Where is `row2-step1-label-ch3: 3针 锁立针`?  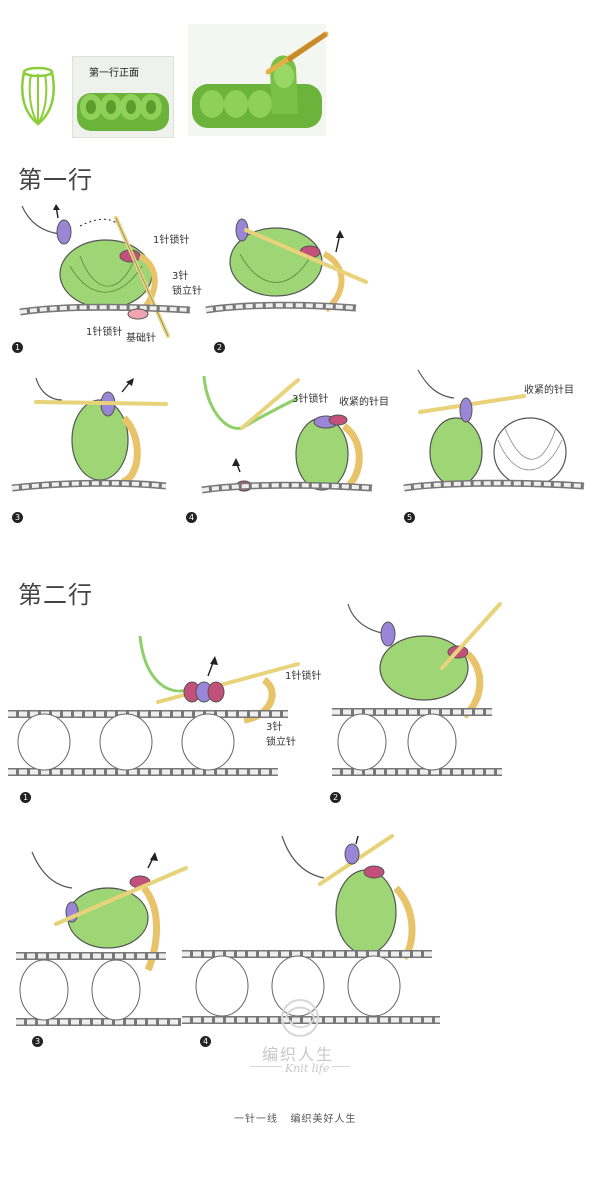
row2-step1-label-ch3: 3针 锁立针 is located at coordinates (281, 735).